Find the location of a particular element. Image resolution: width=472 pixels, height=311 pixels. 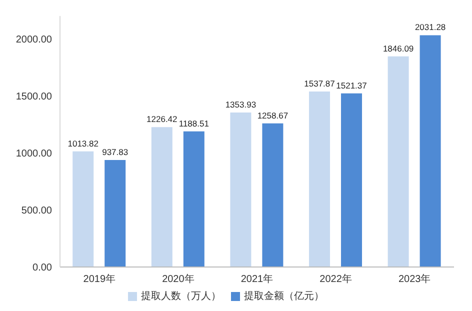

x-tick-label: 2023年 is located at coordinates (414, 279).